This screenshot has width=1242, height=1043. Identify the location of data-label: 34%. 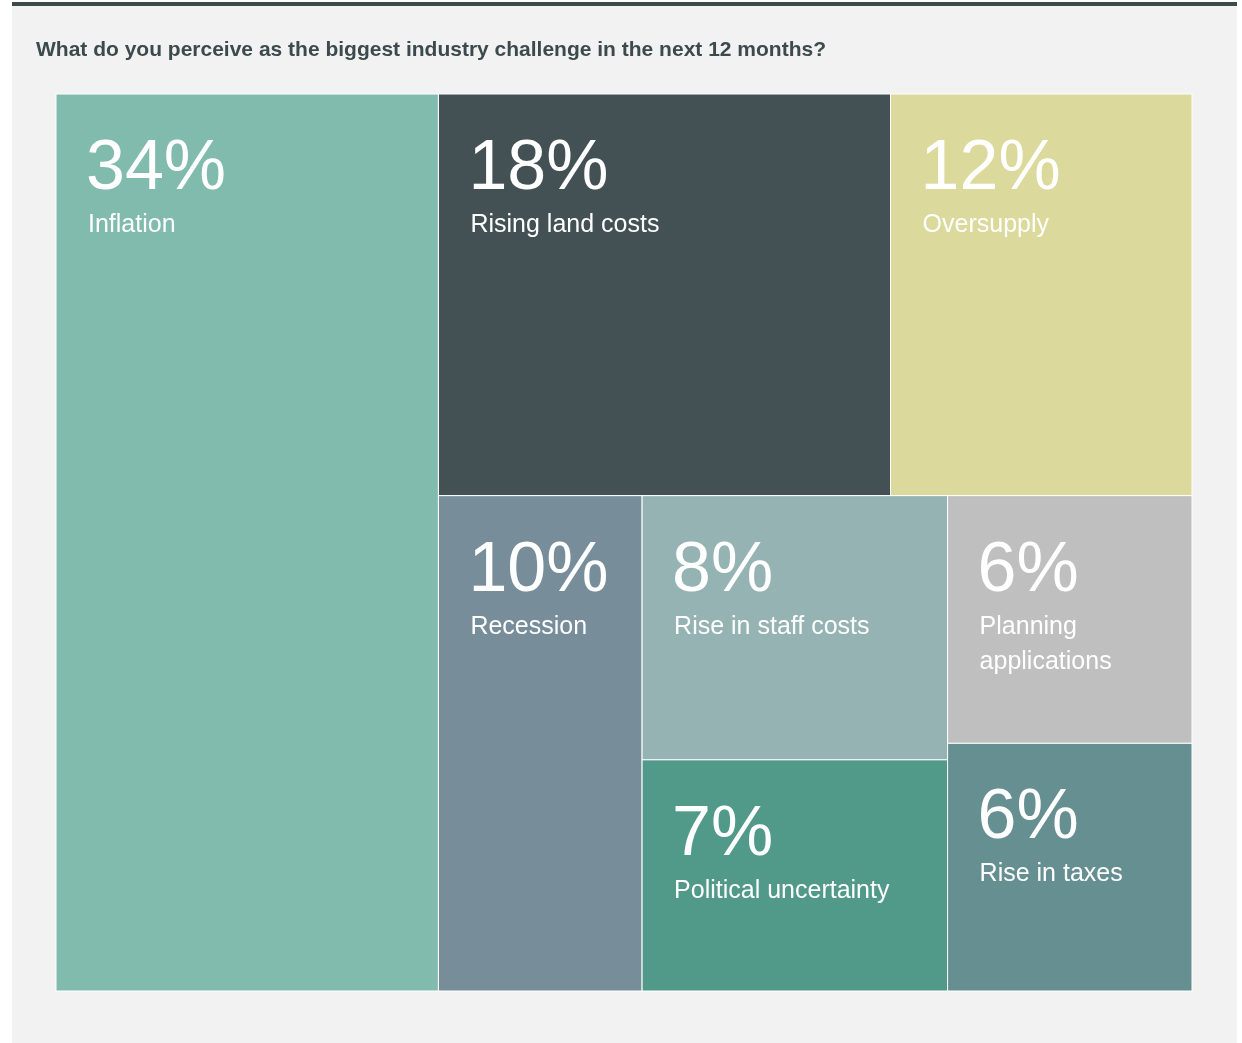
(156, 165).